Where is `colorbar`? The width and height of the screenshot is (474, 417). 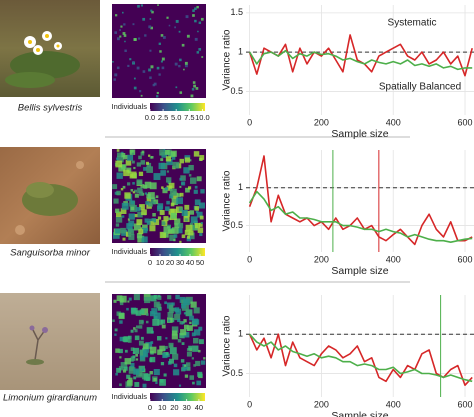
colorbar is located at coordinates (177, 397).